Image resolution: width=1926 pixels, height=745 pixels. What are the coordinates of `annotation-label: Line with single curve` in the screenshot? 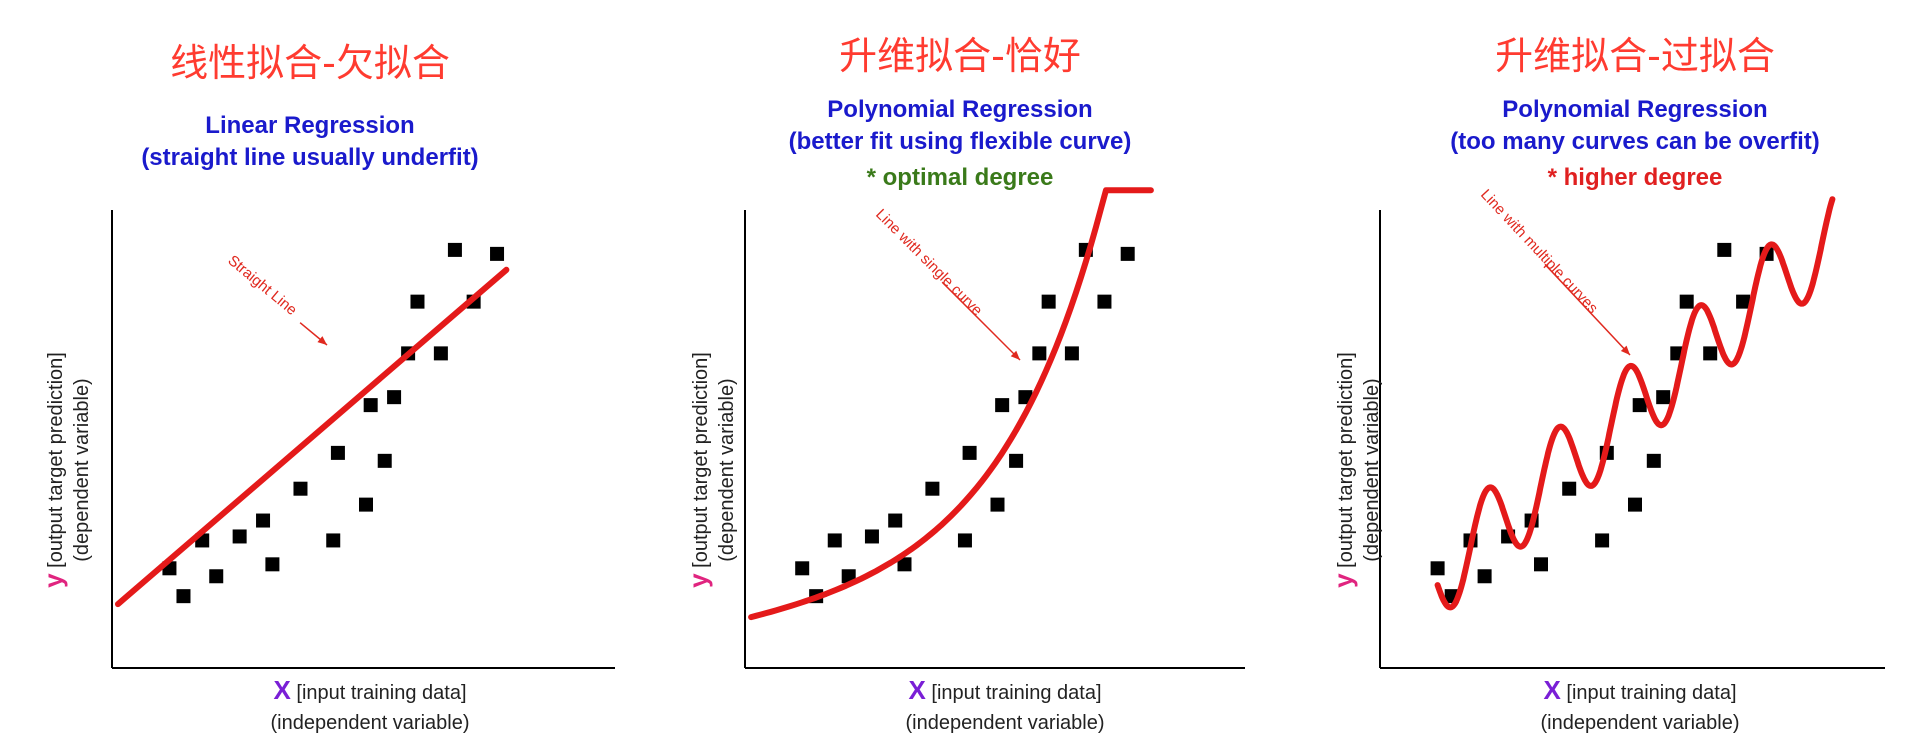 It's located at (928, 262).